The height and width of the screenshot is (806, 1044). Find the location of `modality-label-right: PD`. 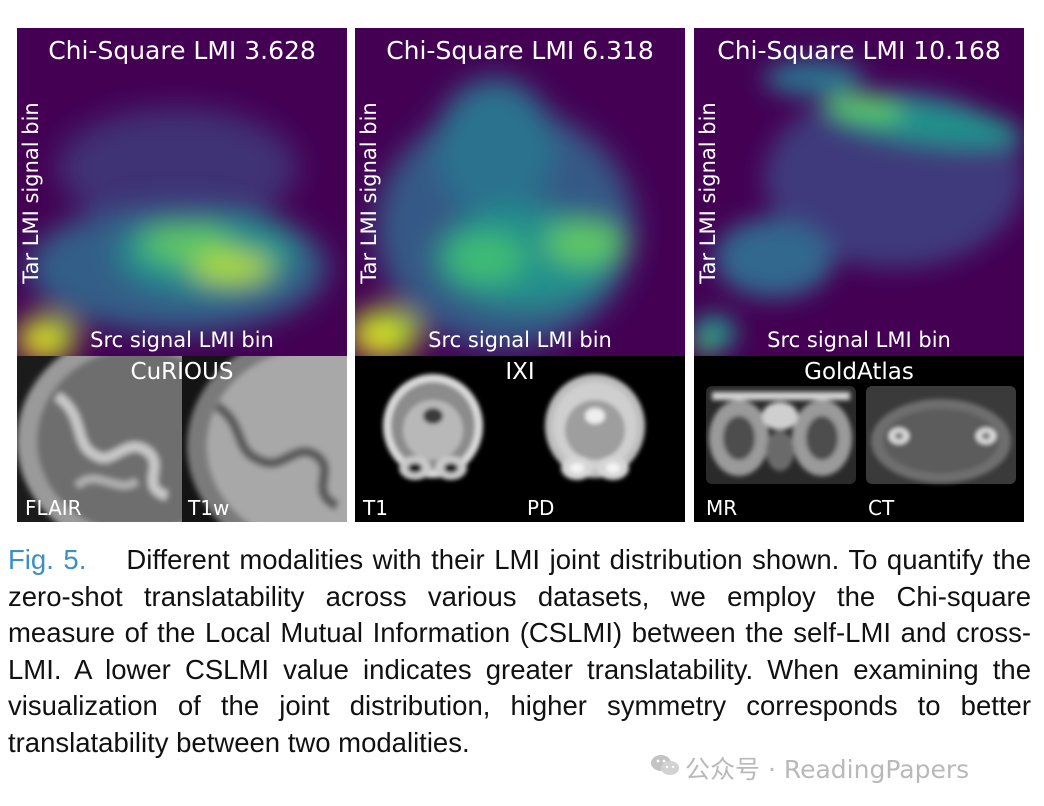

modality-label-right: PD is located at coordinates (541, 508).